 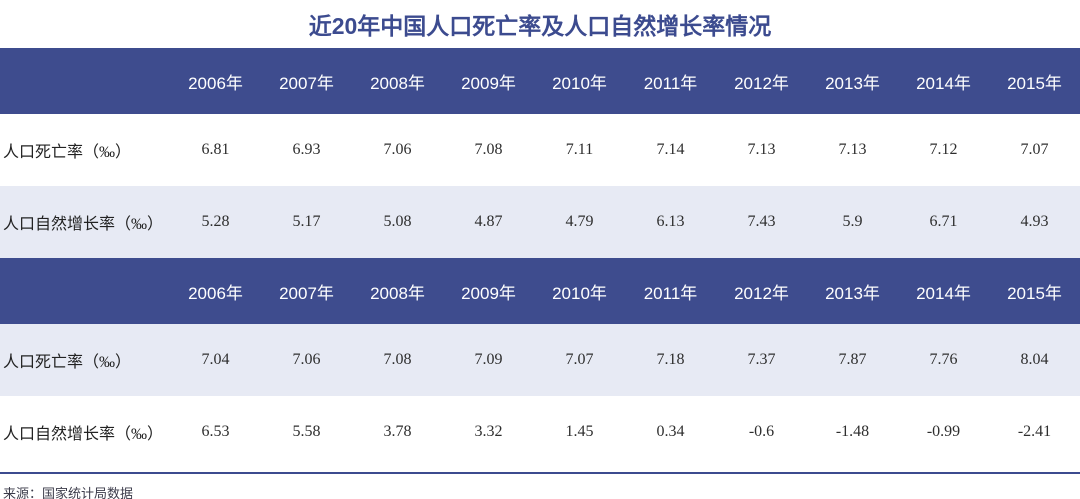 What do you see at coordinates (761, 221) in the screenshot?
I see `value-cell: 7.43` at bounding box center [761, 221].